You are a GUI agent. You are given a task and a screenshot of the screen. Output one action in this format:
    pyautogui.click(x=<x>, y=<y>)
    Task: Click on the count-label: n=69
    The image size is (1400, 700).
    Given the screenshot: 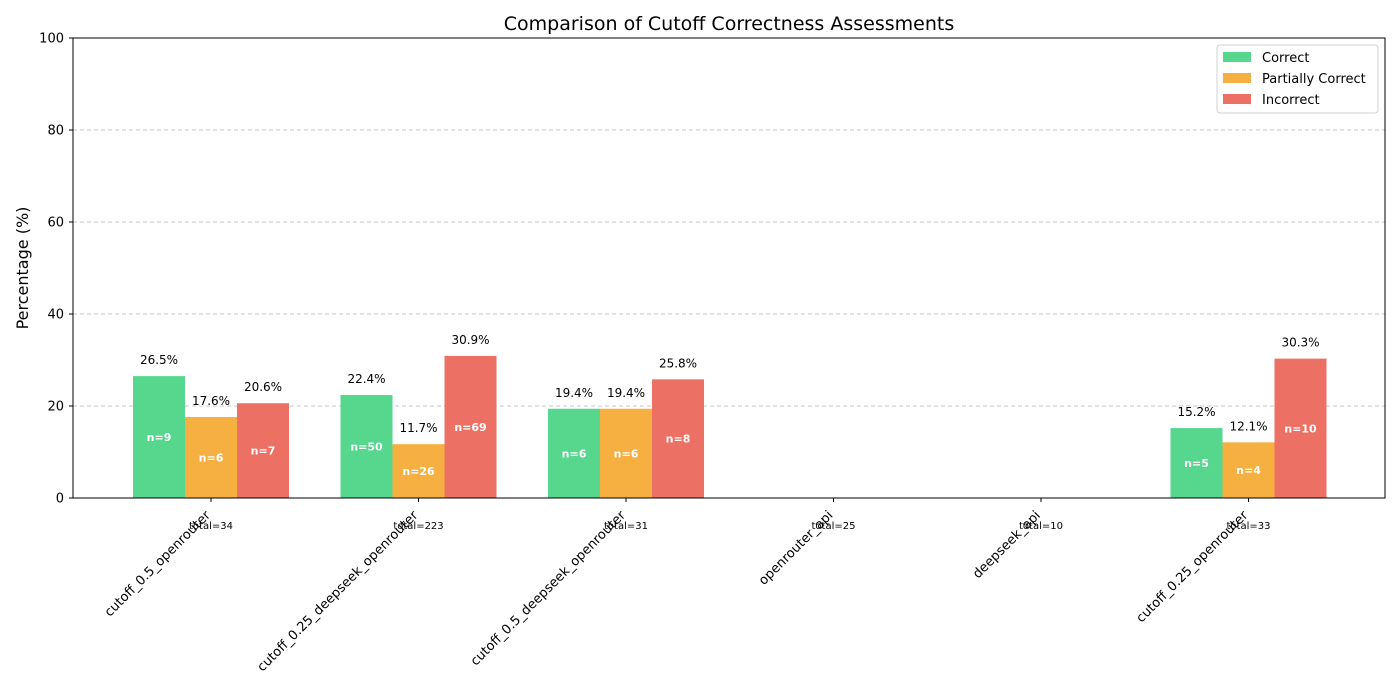 What is the action you would take?
    pyautogui.click(x=470, y=427)
    